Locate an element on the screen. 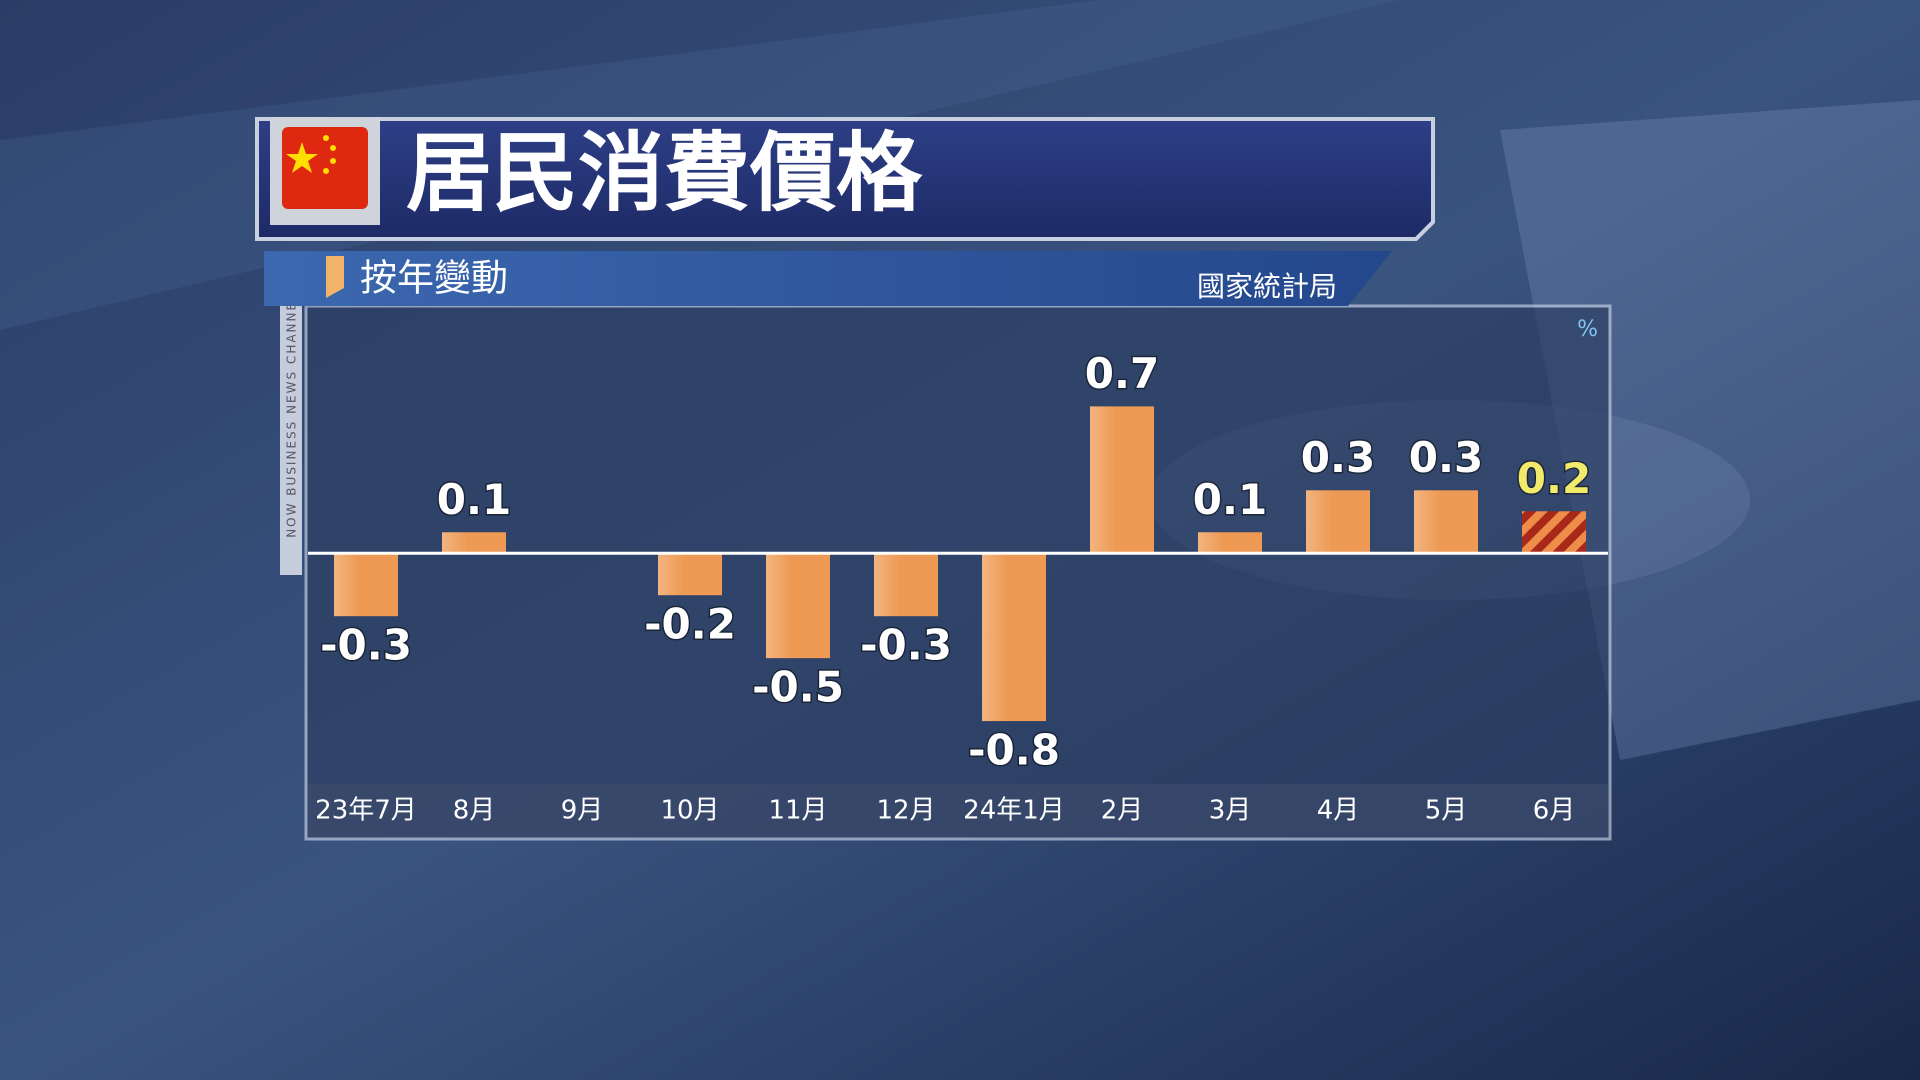 The height and width of the screenshot is (1080, 1920). side-strip is located at coordinates (291, 415).